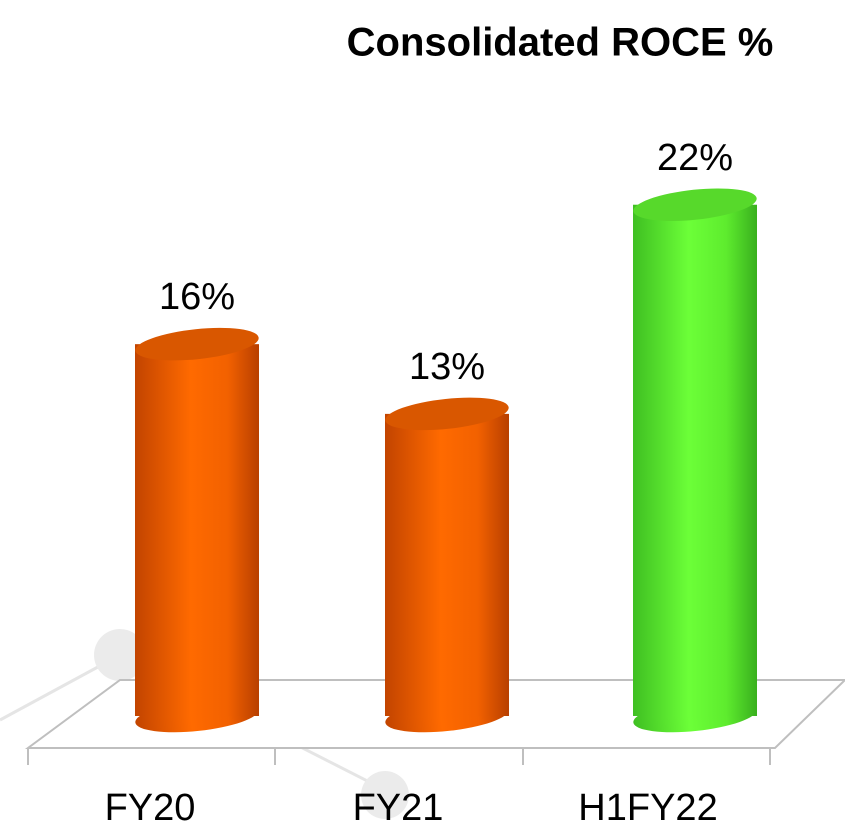 The height and width of the screenshot is (835, 845). Describe the element at coordinates (197, 297) in the screenshot. I see `value-label: 16%` at that location.